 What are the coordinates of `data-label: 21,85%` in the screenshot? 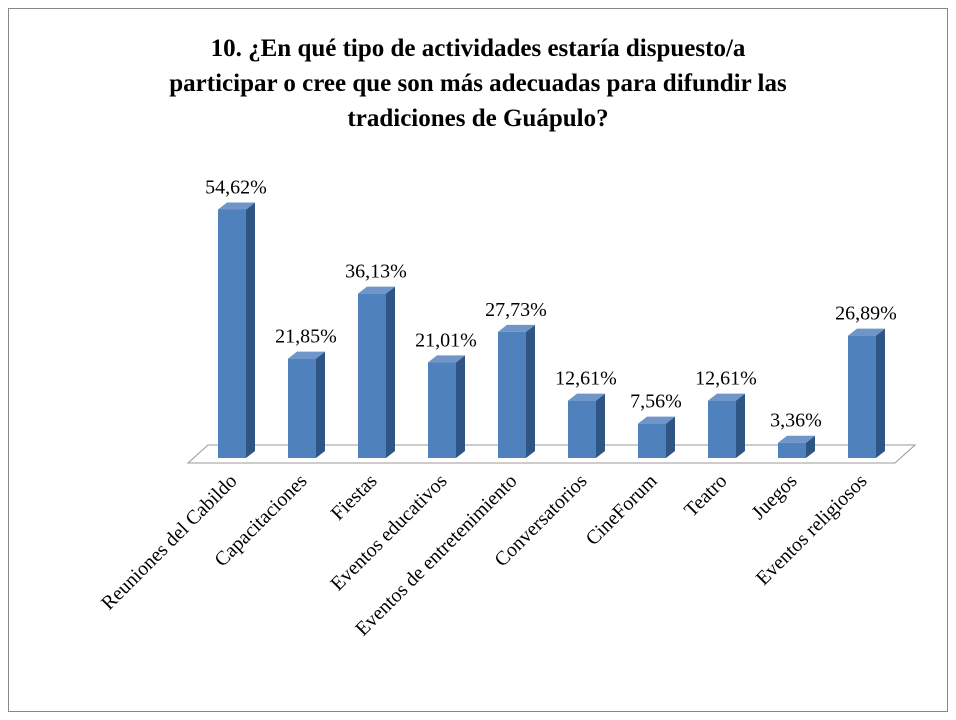 It's located at (306, 337).